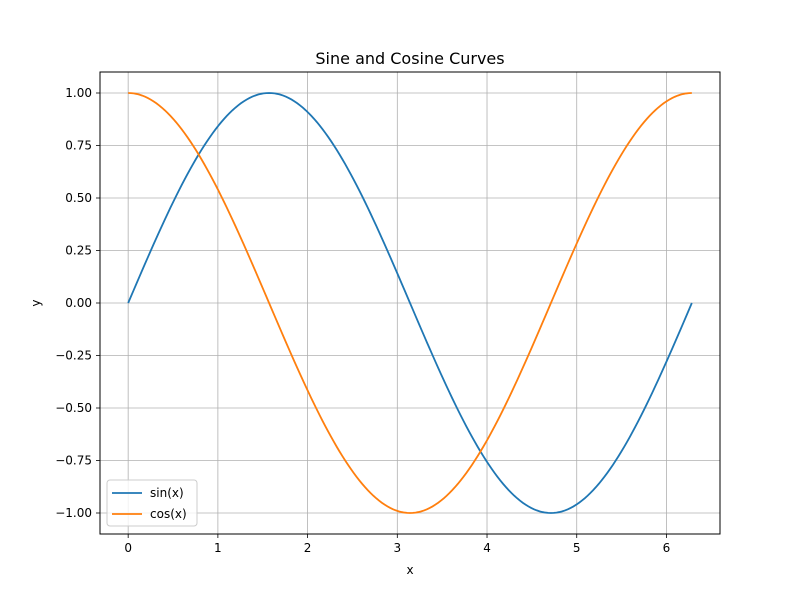  What do you see at coordinates (73, 461) in the screenshot?
I see `y-tick-label: −0.75` at bounding box center [73, 461].